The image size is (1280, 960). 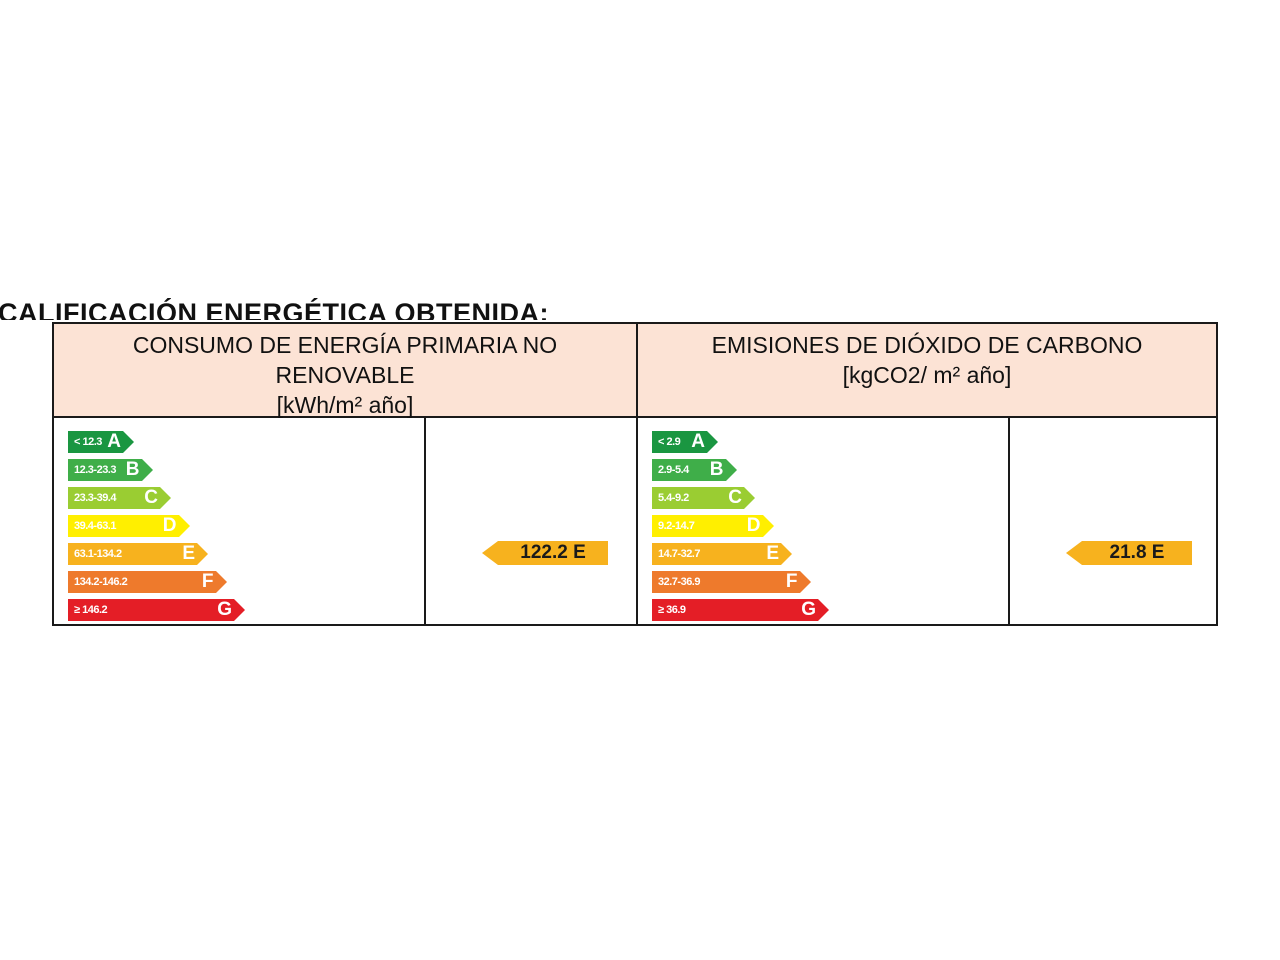 I want to click on scale-bar-e: 63.1-134.2 E, so click(x=138, y=554).